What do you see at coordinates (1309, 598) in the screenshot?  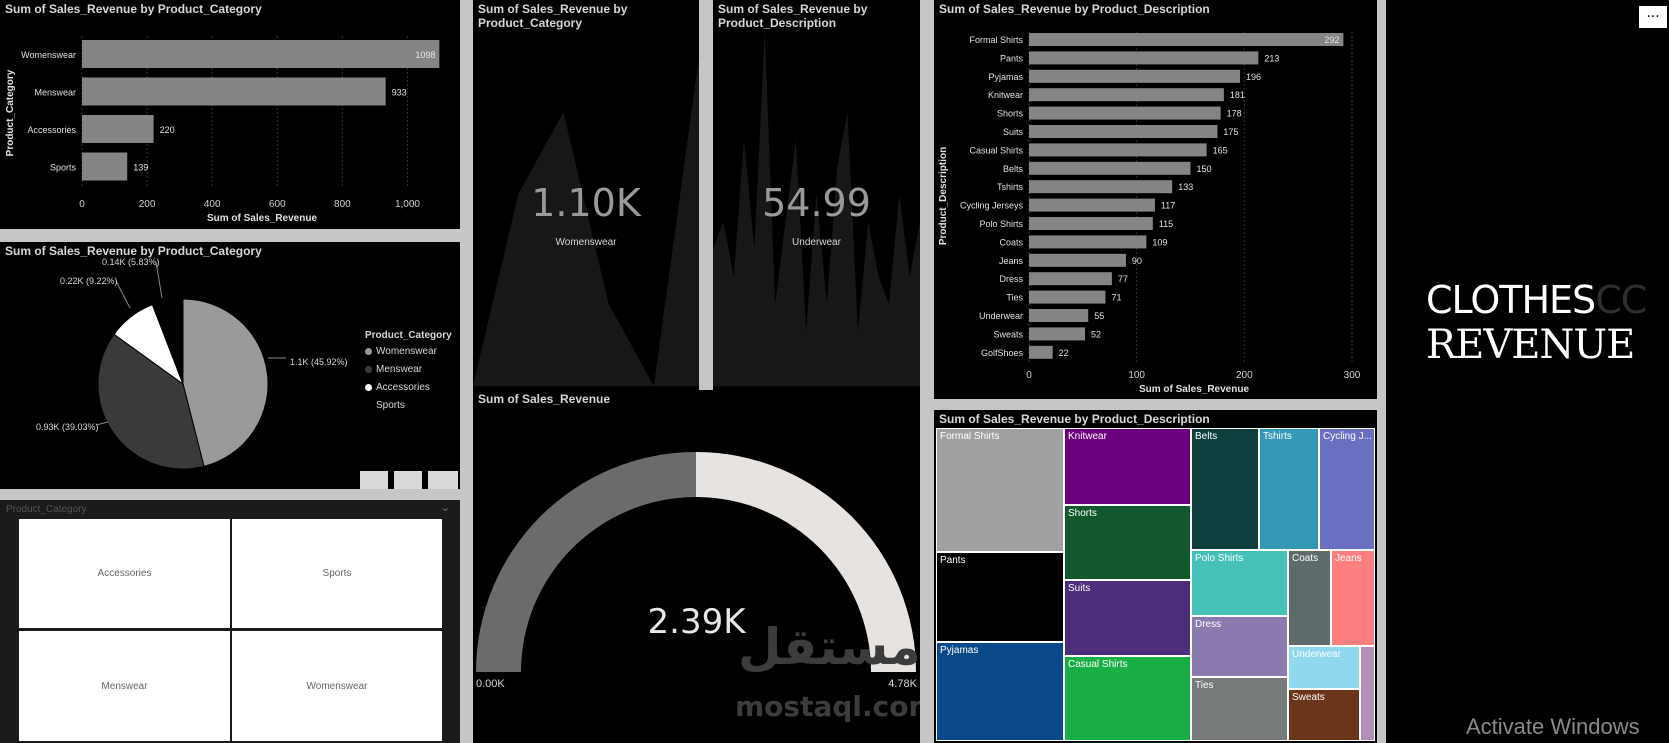 I see `treemap-cell: Coats` at bounding box center [1309, 598].